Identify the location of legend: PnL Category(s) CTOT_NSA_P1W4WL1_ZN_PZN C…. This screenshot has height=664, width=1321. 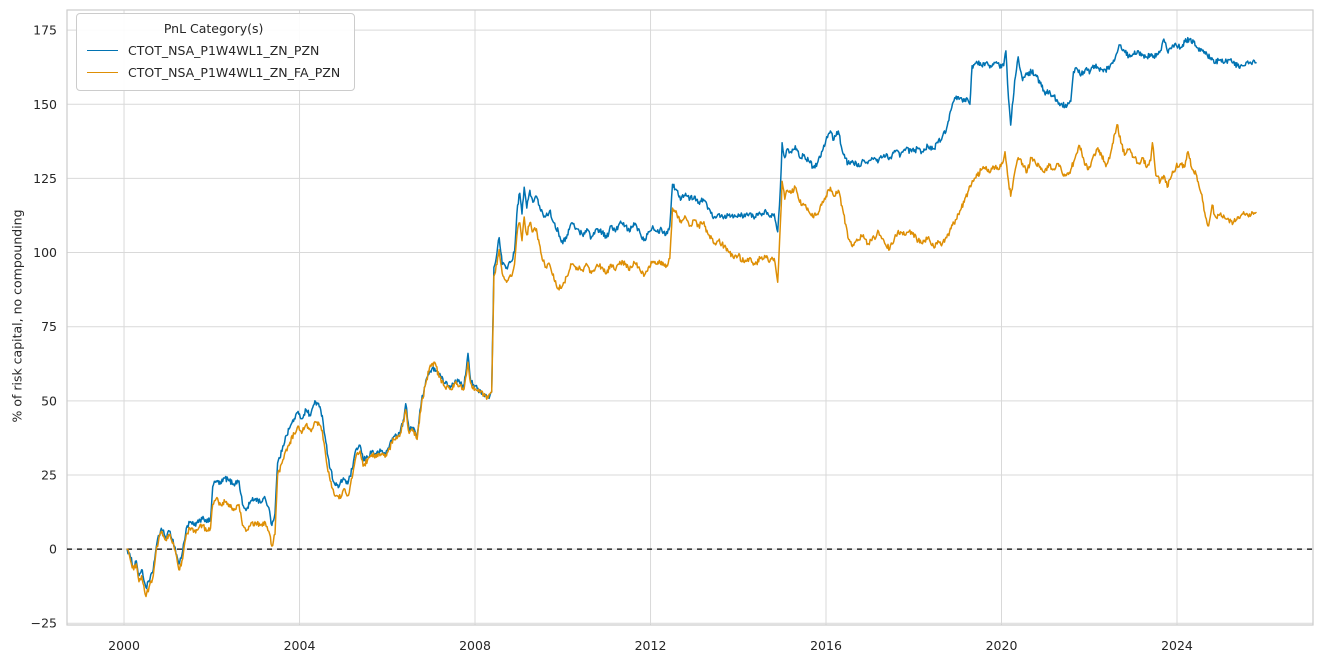
(216, 52).